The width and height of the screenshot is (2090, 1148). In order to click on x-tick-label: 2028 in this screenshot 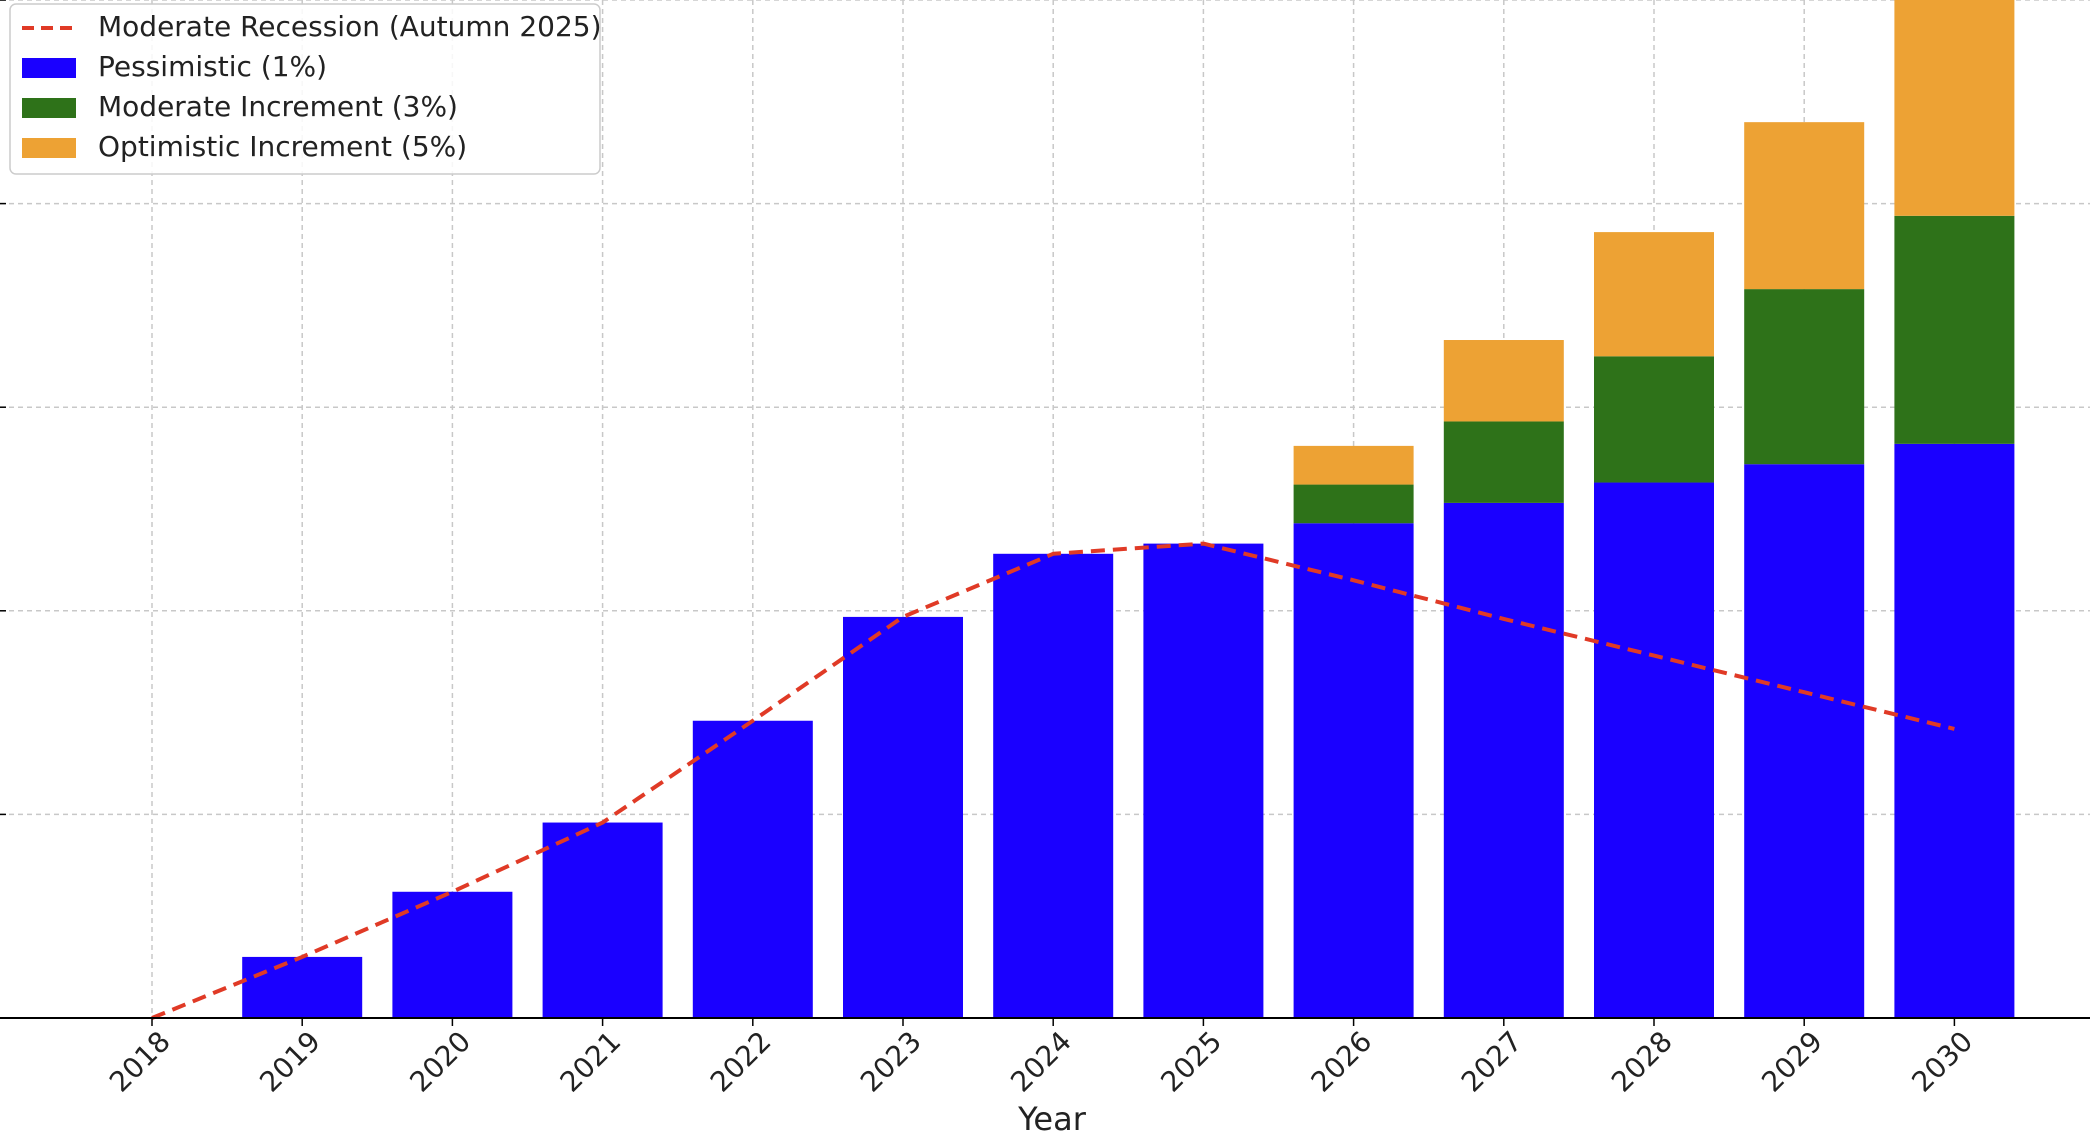, I will do `click(1642, 1062)`.